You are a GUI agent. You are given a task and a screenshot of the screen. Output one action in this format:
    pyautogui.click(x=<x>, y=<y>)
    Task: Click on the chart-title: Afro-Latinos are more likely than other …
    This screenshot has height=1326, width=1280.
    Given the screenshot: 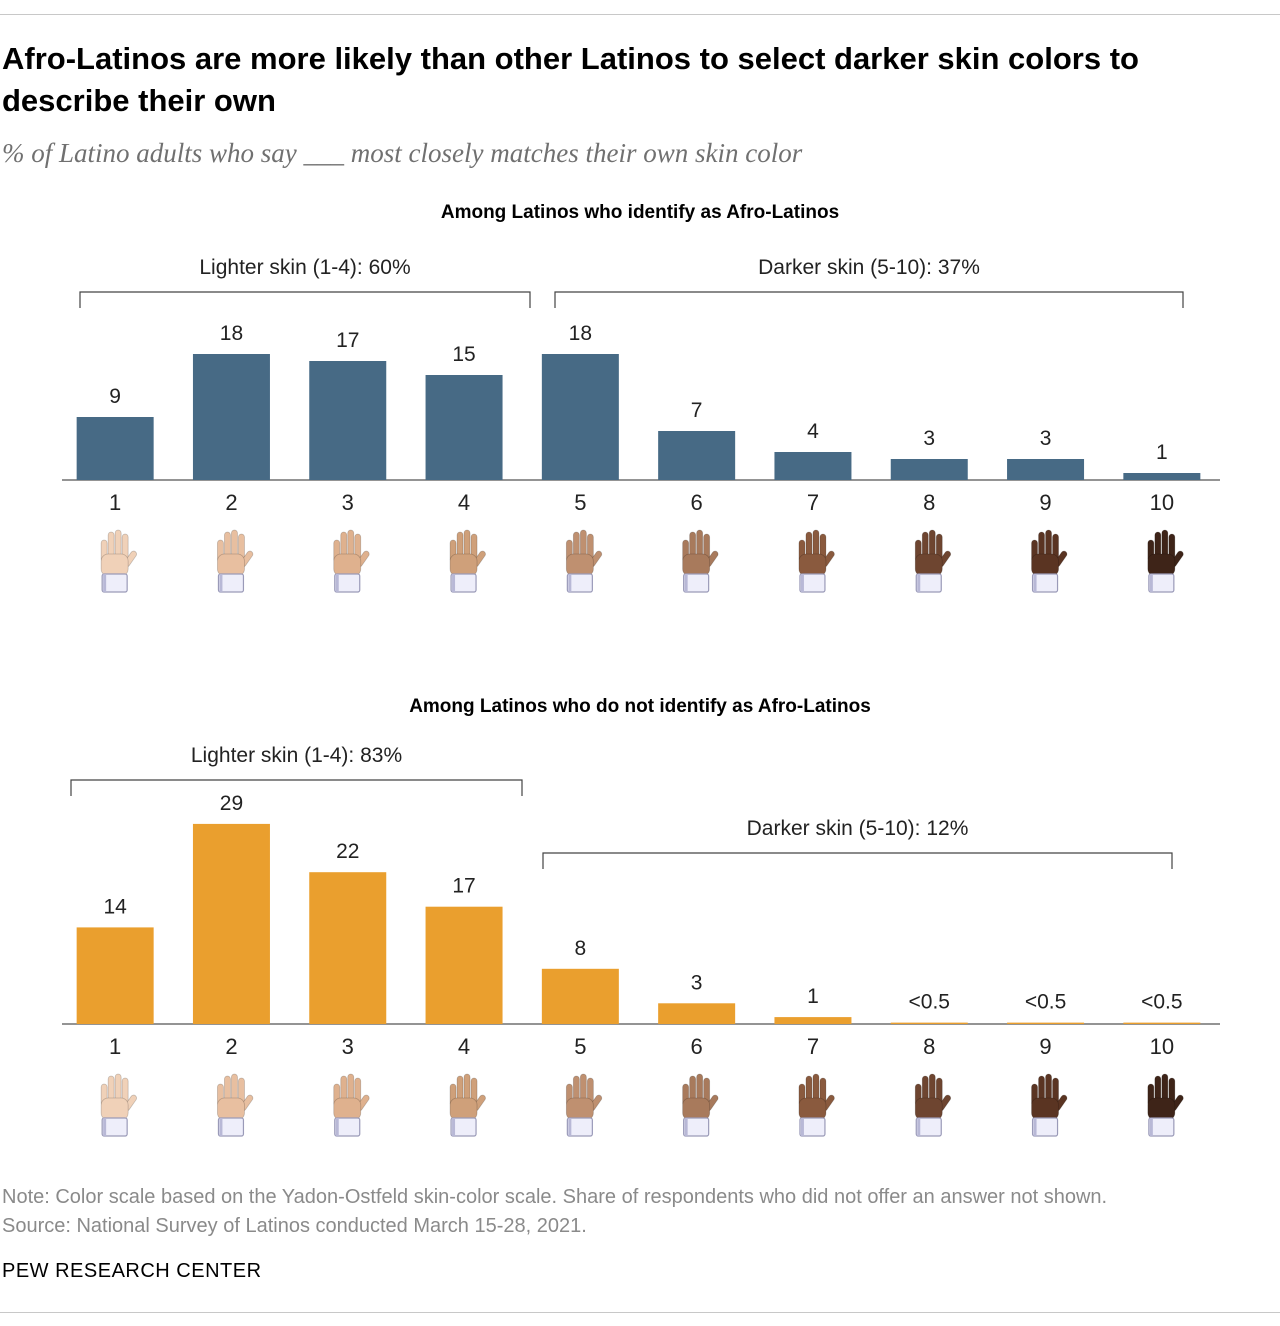 What is the action you would take?
    pyautogui.click(x=570, y=79)
    